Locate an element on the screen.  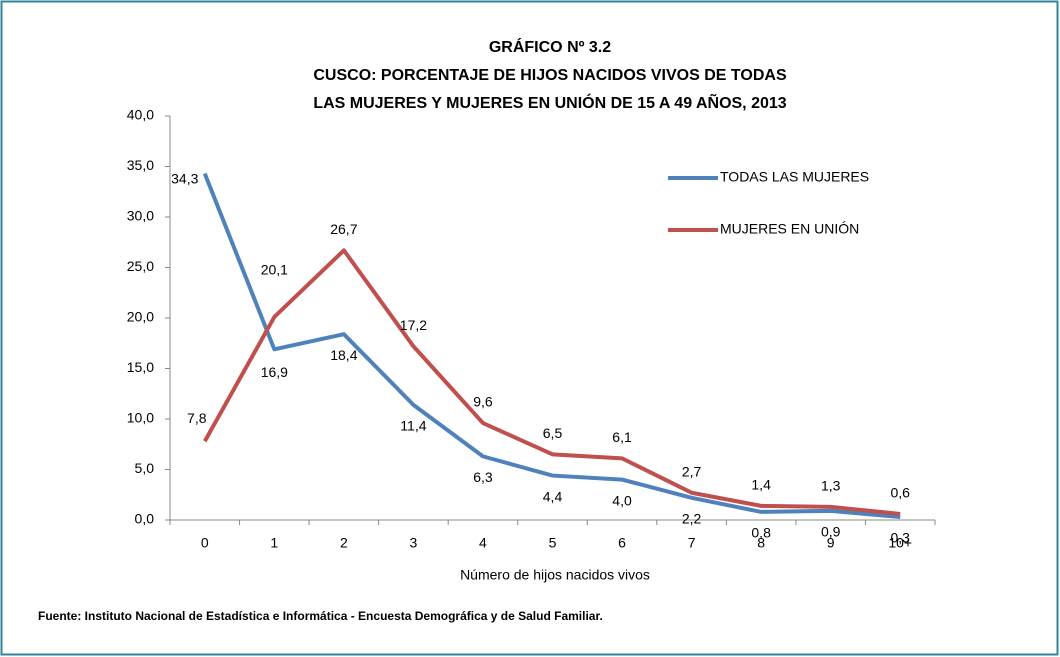
x-tick-label: 3 is located at coordinates (414, 543).